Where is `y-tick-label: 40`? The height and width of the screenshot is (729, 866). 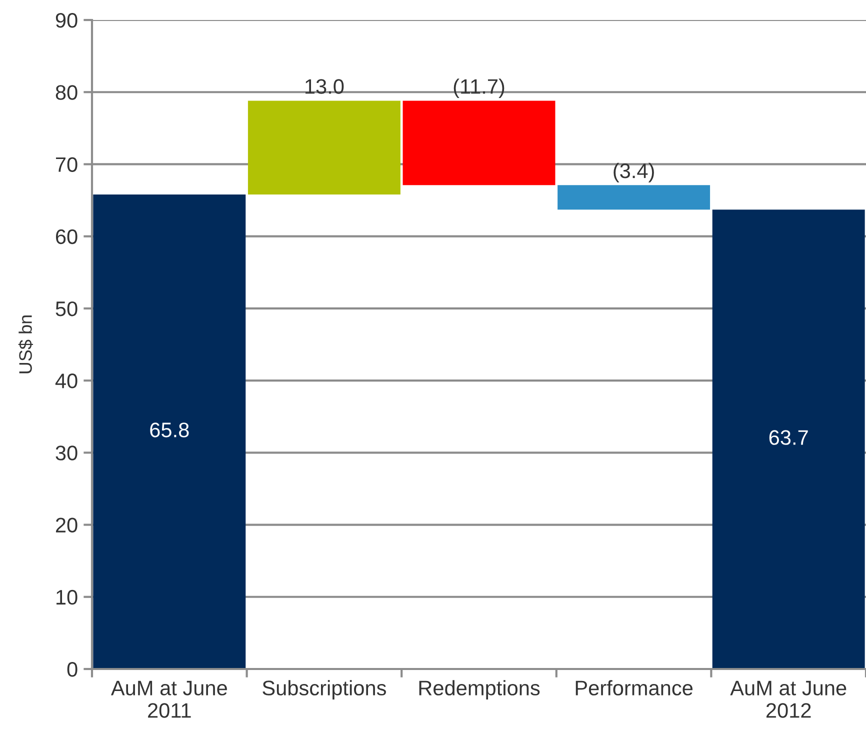 y-tick-label: 40 is located at coordinates (66, 381).